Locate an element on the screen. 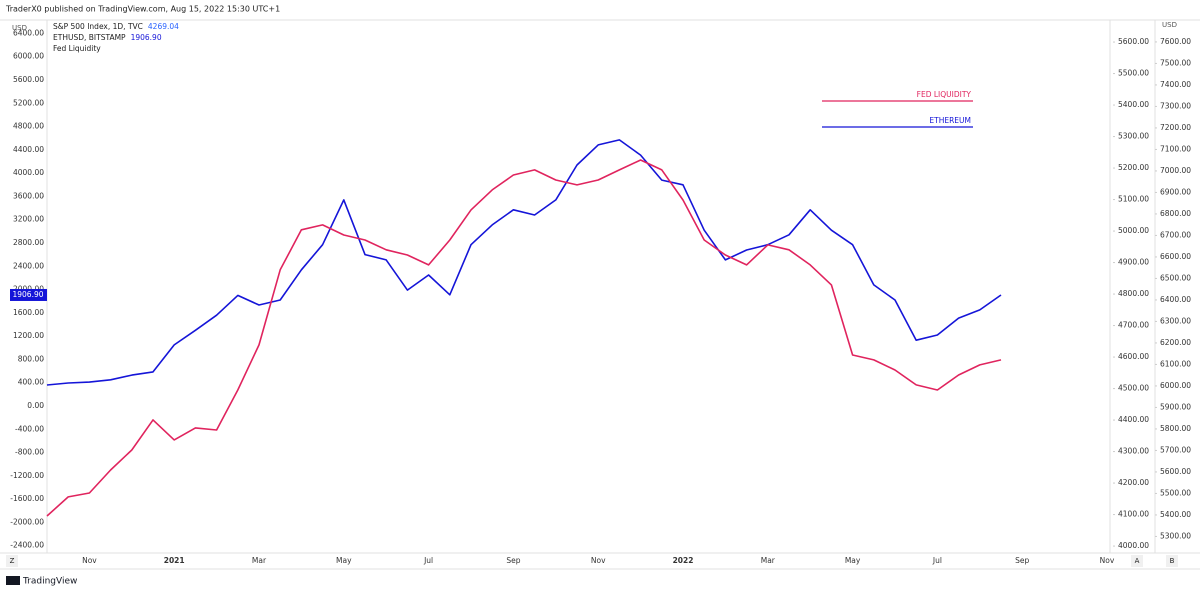  x-tick-label: 2021 is located at coordinates (174, 560).